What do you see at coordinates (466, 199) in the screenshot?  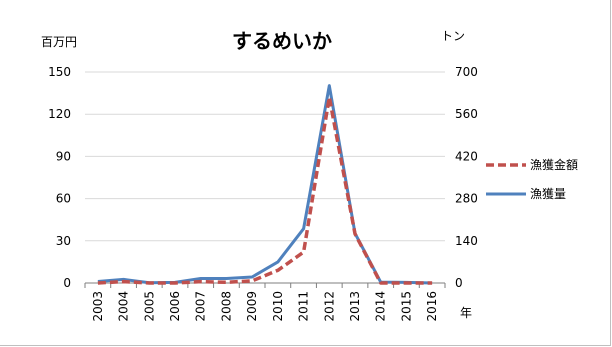 I see `y-right-tick-label: 280` at bounding box center [466, 199].